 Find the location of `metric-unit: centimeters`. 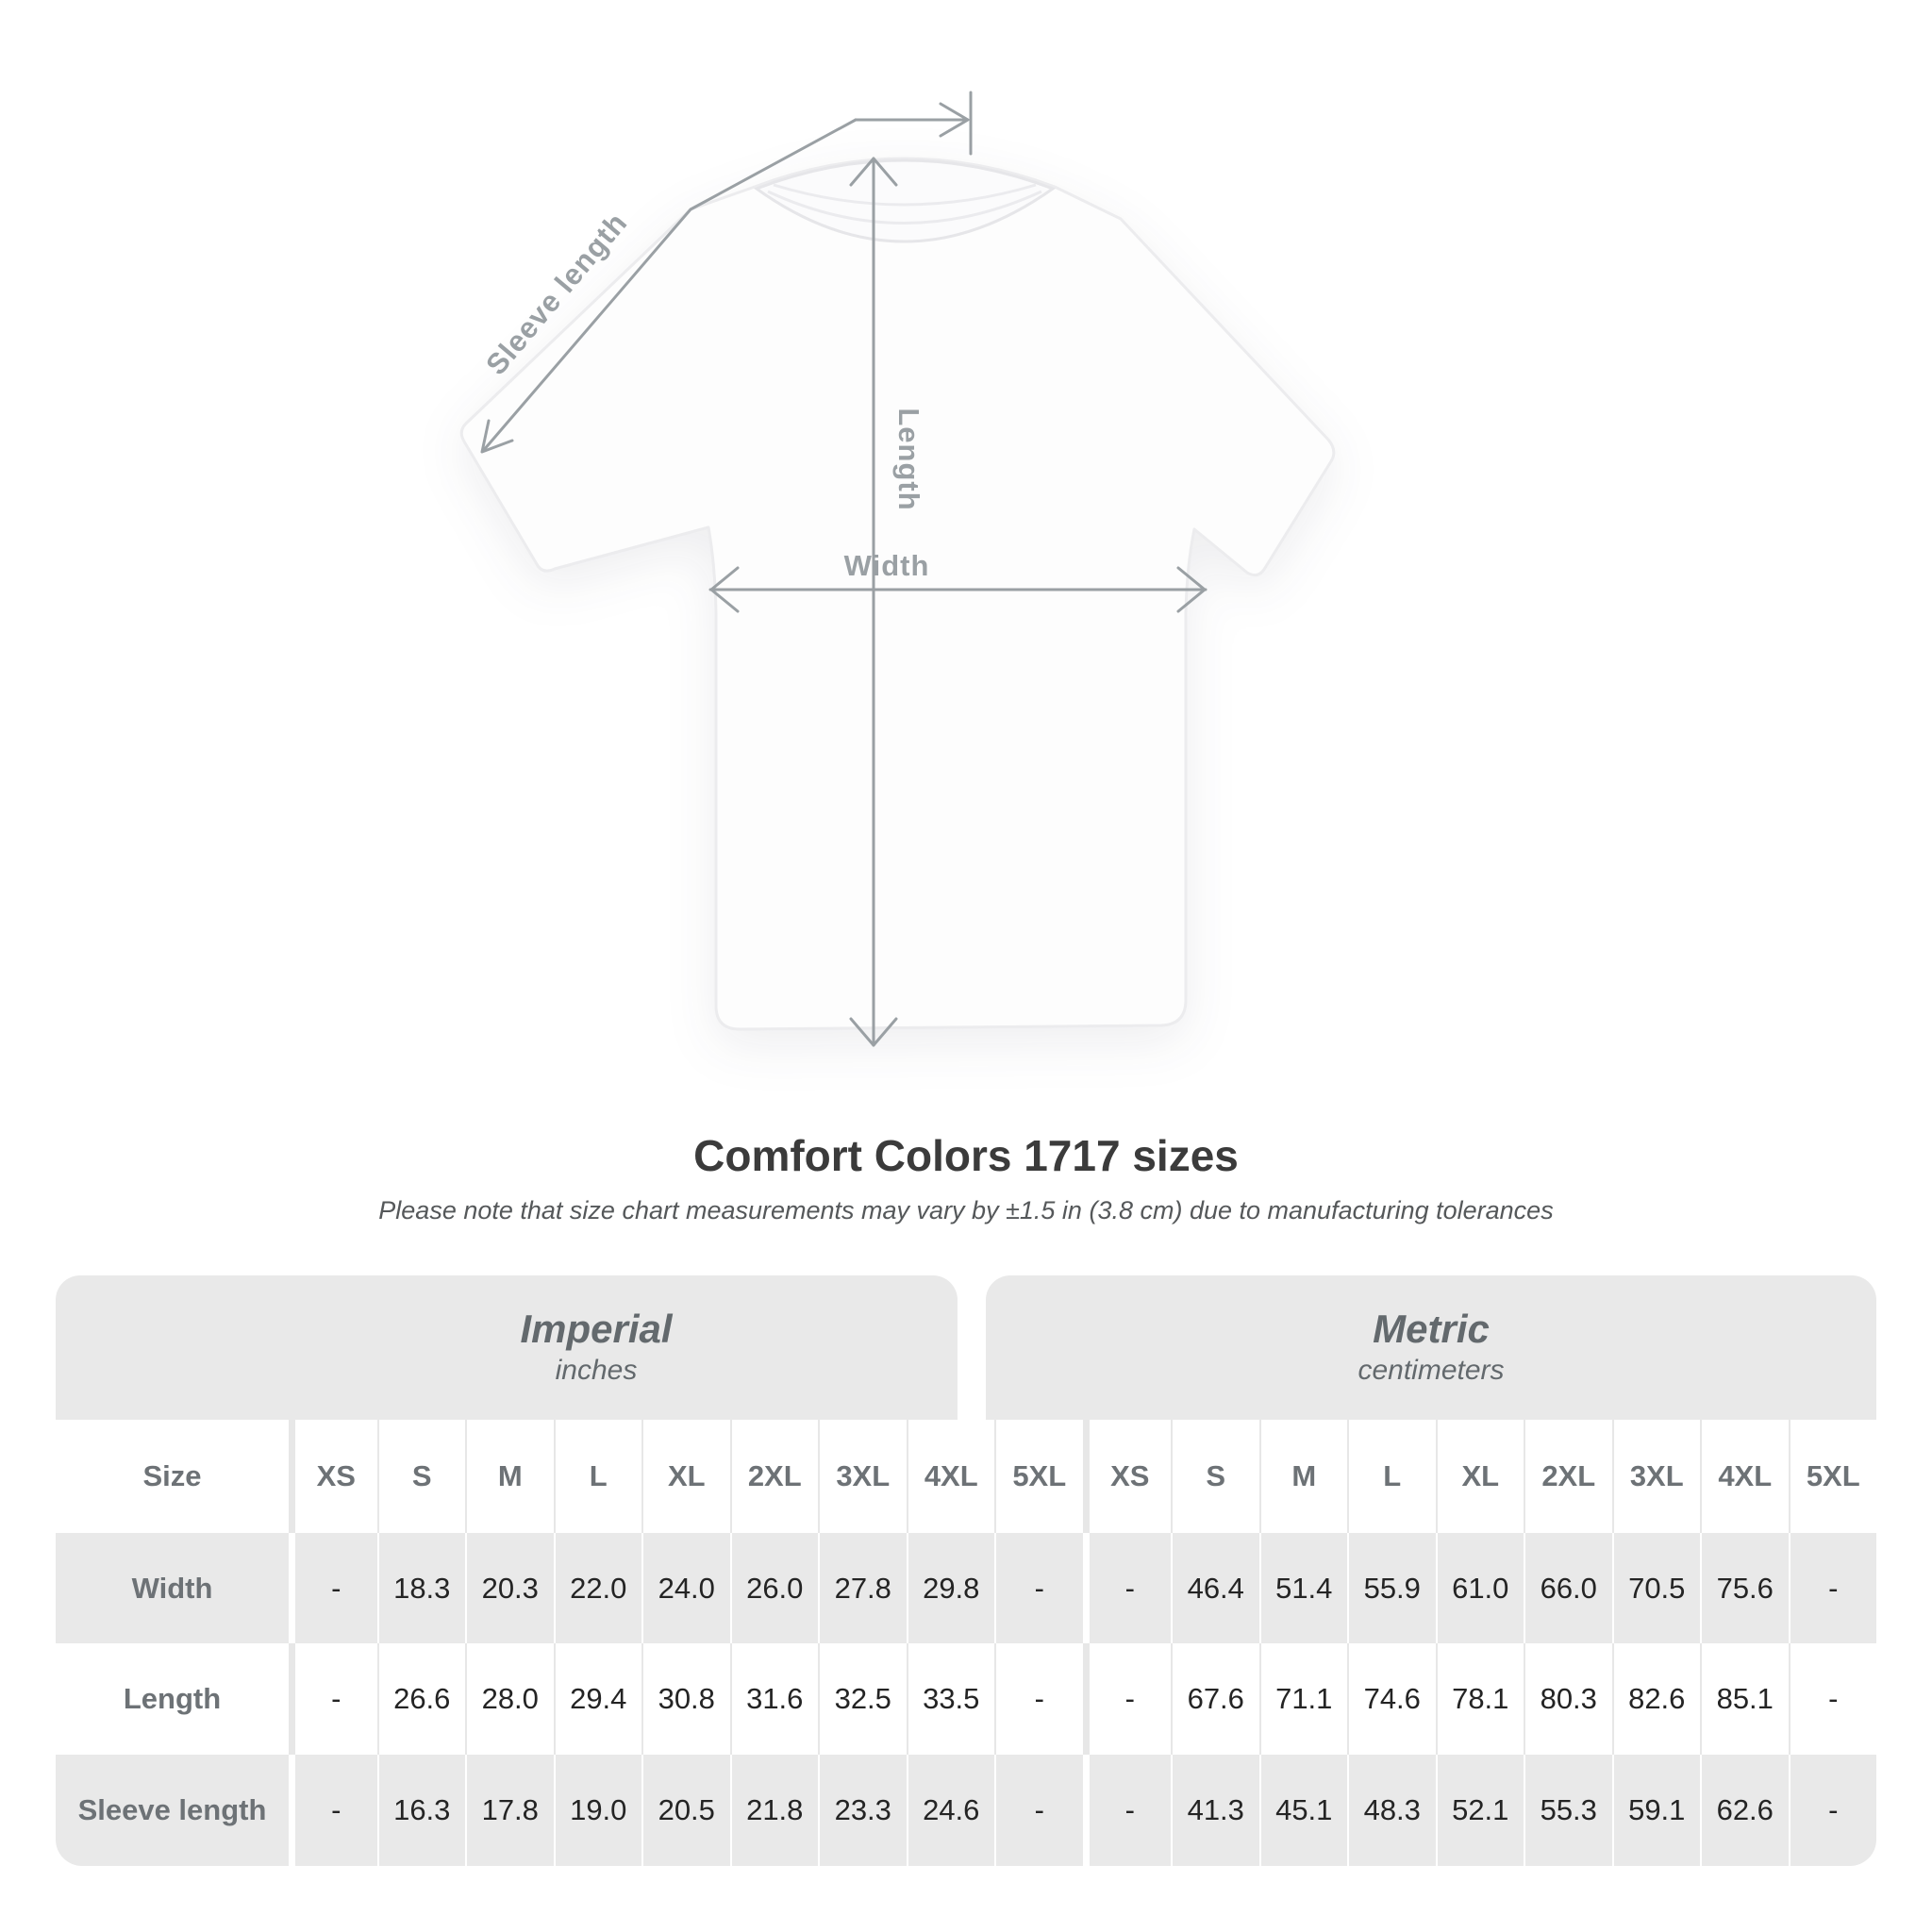

metric-unit: centimeters is located at coordinates (1431, 1371).